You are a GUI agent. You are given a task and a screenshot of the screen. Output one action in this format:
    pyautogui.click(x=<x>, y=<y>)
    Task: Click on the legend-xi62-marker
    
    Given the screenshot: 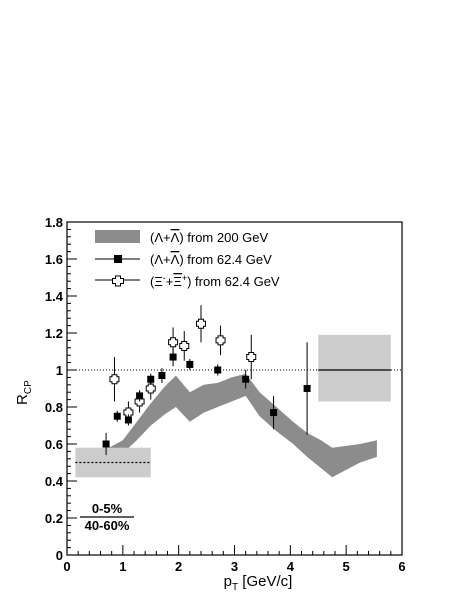 What is the action you would take?
    pyautogui.click(x=118, y=281)
    